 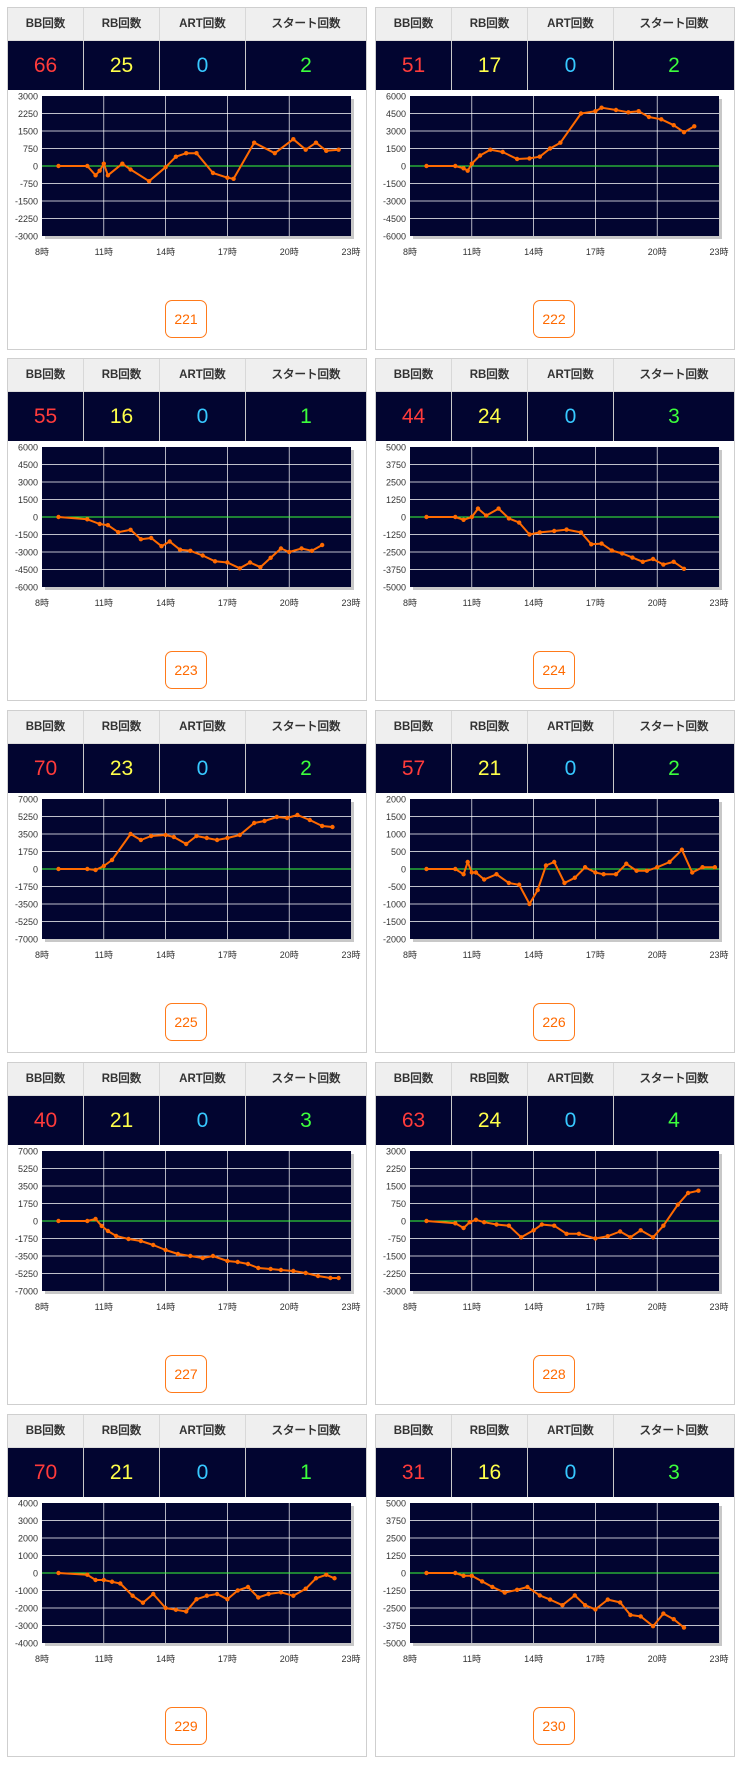 What do you see at coordinates (398, 1204) in the screenshot?
I see `y-tick-label: 750` at bounding box center [398, 1204].